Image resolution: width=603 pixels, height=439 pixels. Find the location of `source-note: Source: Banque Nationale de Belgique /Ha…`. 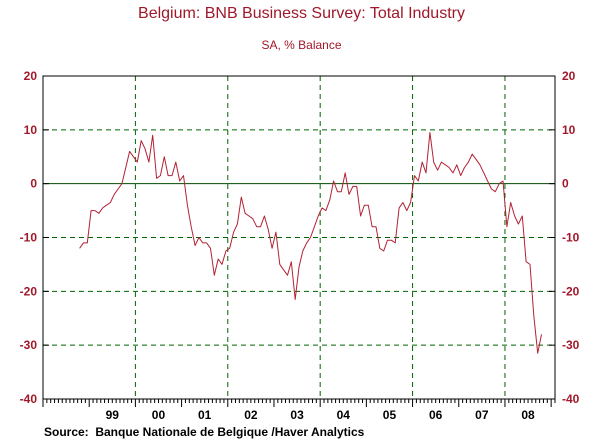

source-note: Source: Banque Nationale de Belgique /Ha… is located at coordinates (204, 432).